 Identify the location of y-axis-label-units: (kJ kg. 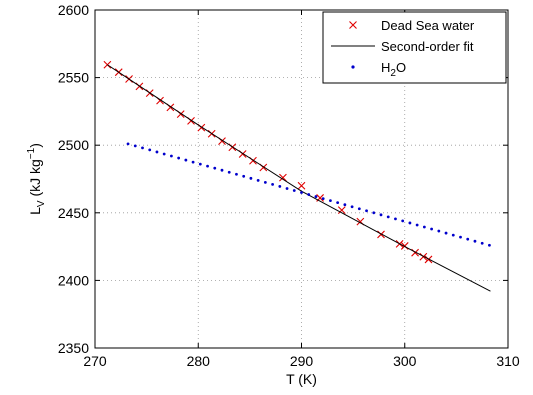
(35, 177).